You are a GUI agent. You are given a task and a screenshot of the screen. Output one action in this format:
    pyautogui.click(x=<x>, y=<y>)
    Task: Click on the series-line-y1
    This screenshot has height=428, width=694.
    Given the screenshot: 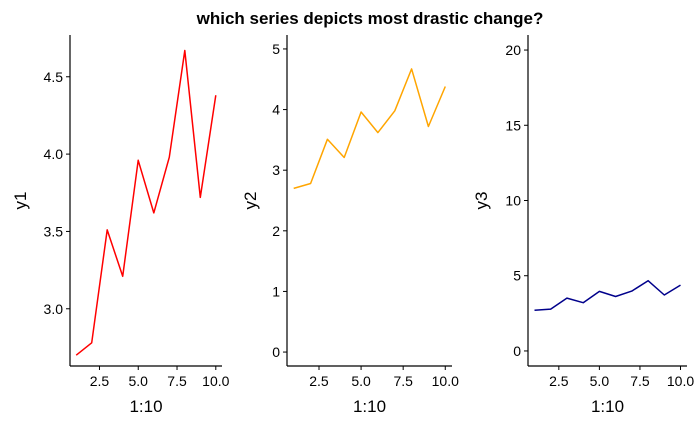 What is the action you would take?
    pyautogui.click(x=146, y=202)
    